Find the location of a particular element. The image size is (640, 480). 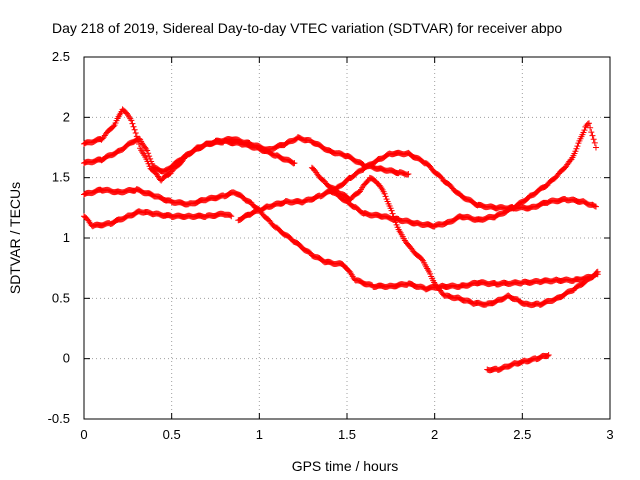

series-s4 is located at coordinates (158, 219).